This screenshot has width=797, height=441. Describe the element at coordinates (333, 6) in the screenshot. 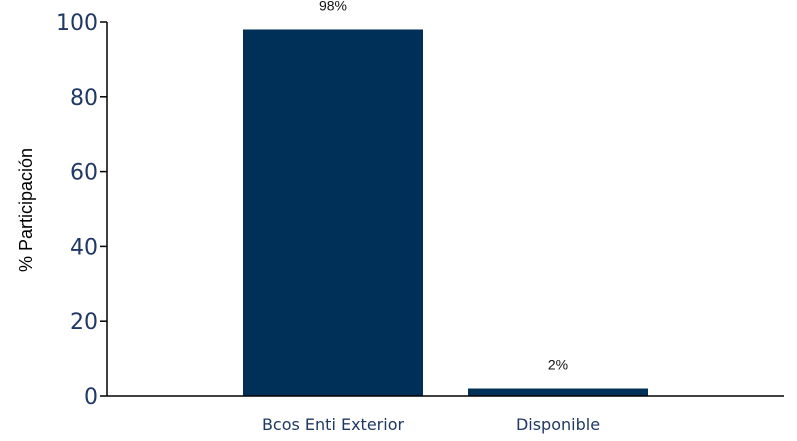

I see `data-label: 98%` at that location.